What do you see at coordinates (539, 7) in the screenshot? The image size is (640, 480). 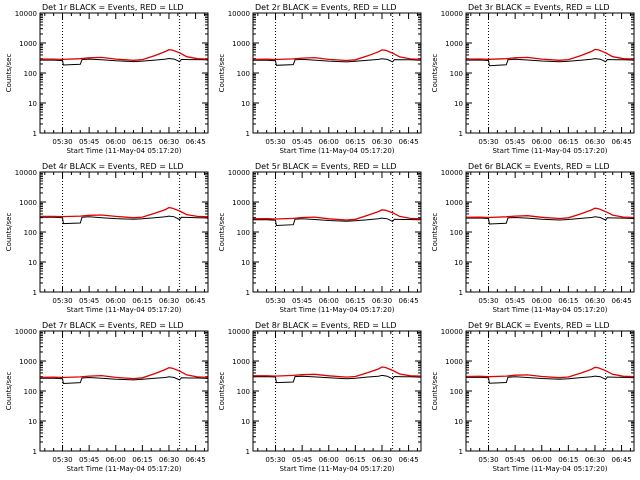 I see `chart-title: Det 3r BLACK = Events, RED = LLD` at bounding box center [539, 7].